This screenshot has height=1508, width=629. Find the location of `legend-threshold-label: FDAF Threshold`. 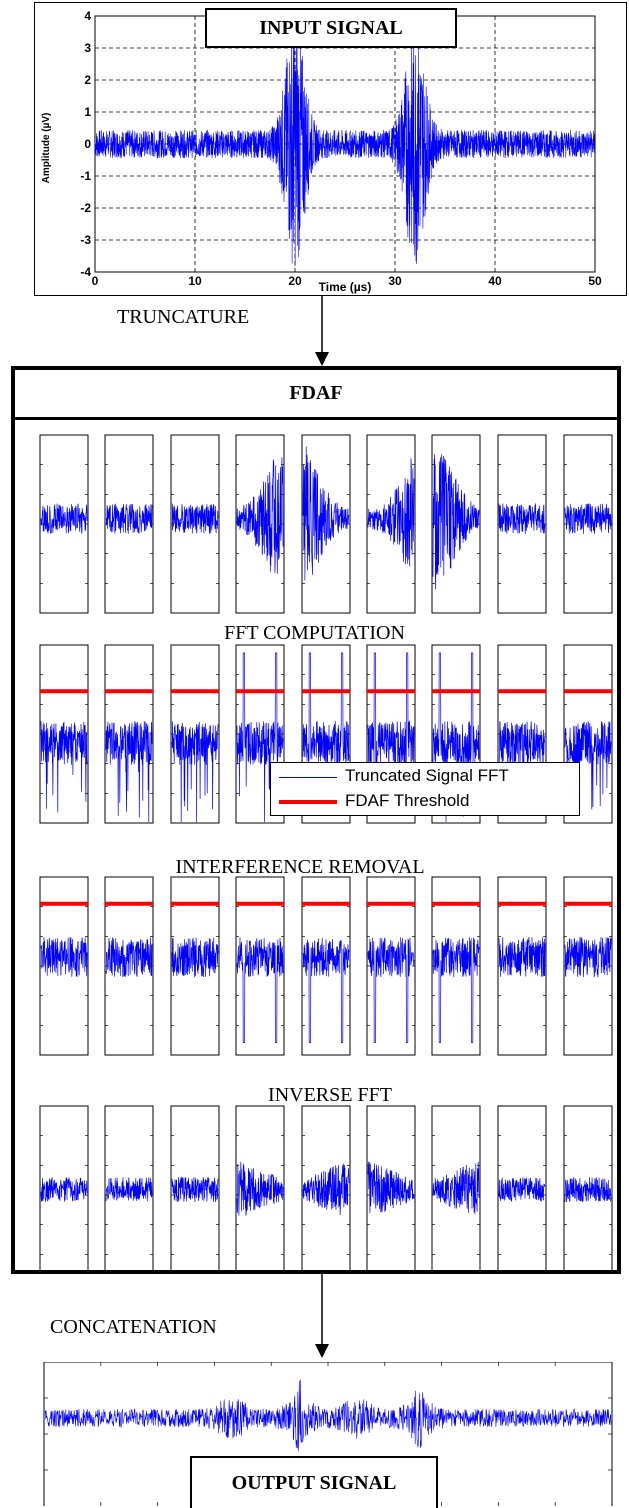

legend-threshold-label: FDAF Threshold is located at coordinates (407, 800).